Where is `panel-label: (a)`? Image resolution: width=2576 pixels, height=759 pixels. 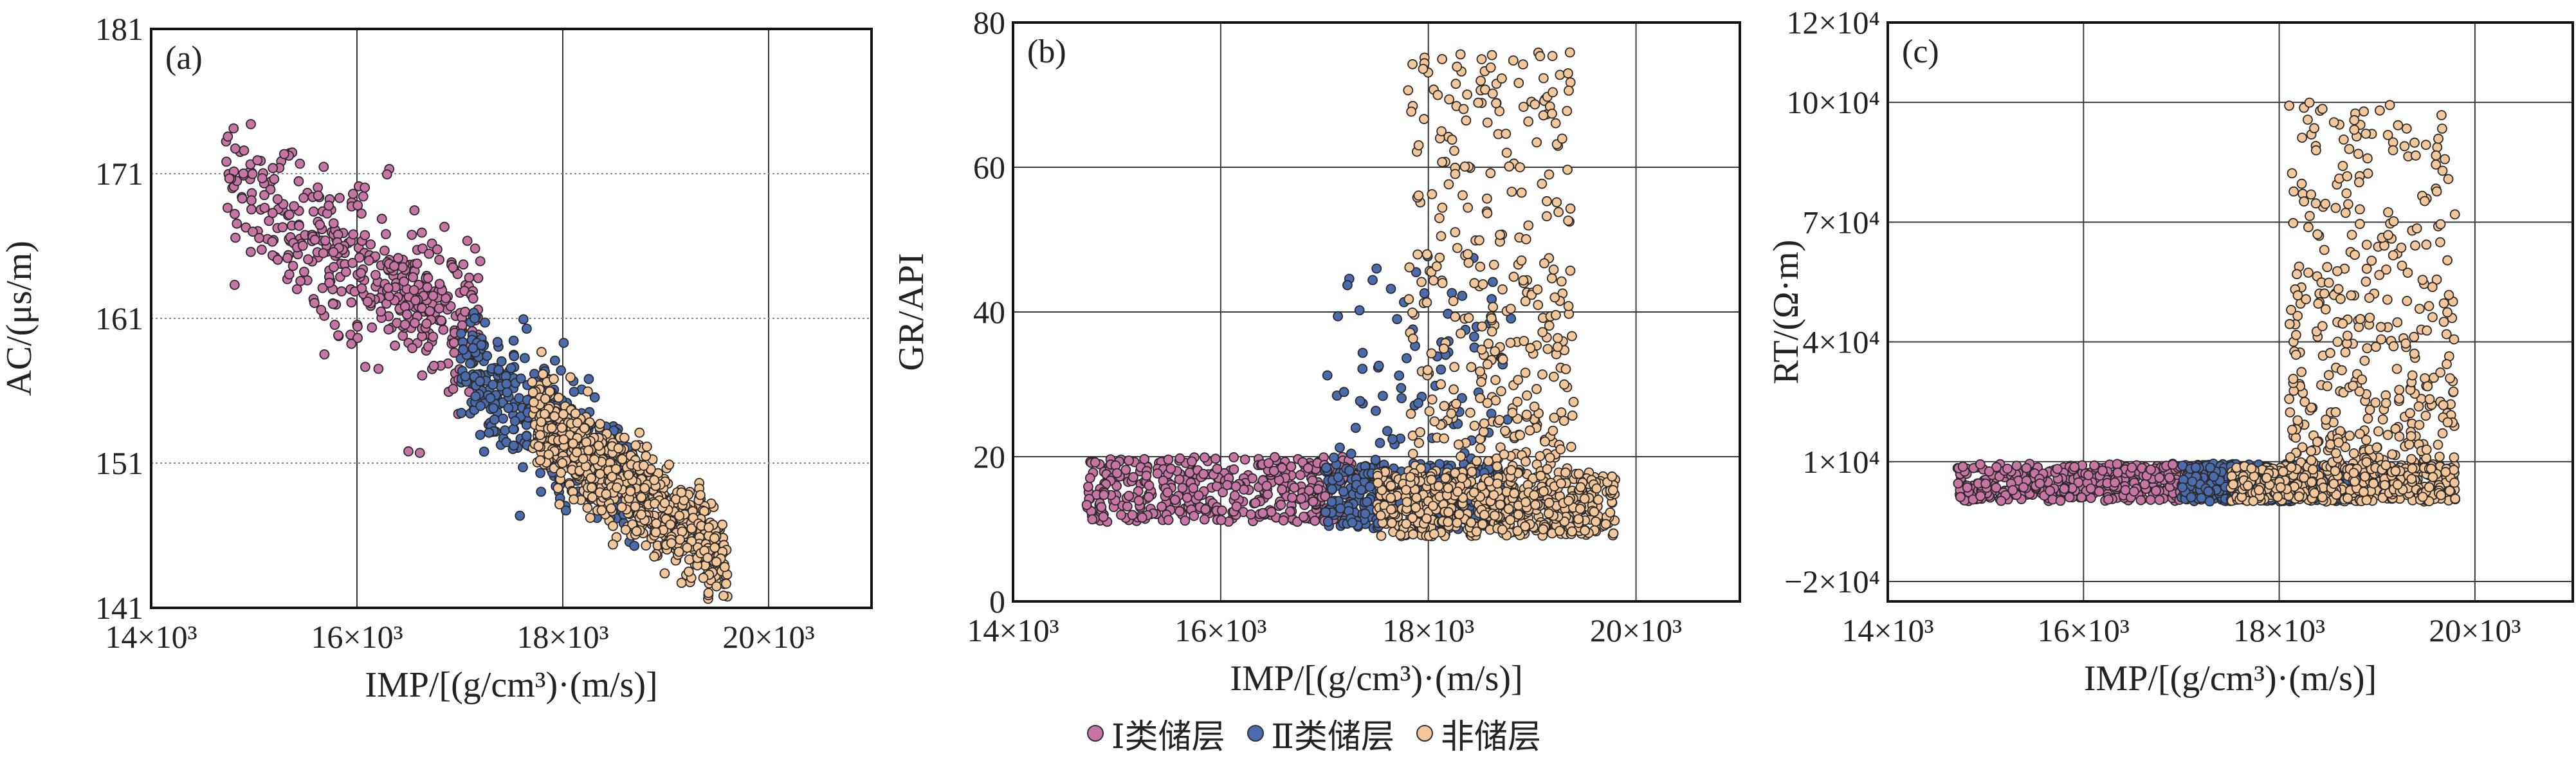
panel-label: (a) is located at coordinates (184, 58).